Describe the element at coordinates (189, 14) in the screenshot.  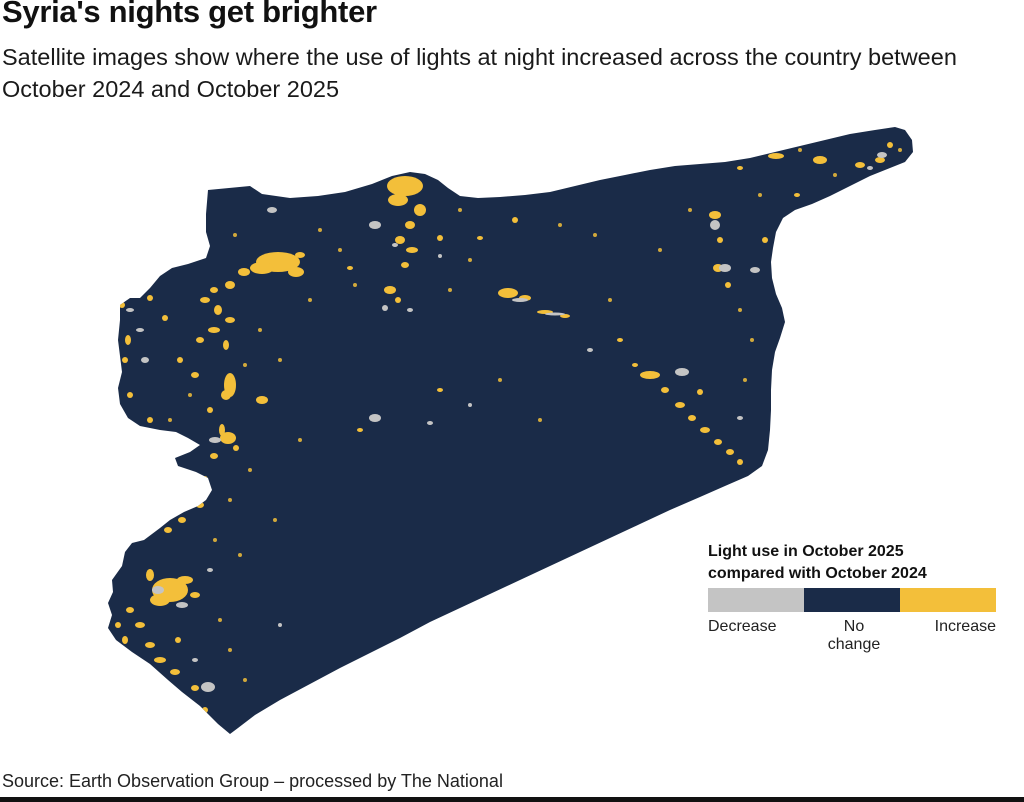
I see `chart-title: Syria's nights get brighter` at that location.